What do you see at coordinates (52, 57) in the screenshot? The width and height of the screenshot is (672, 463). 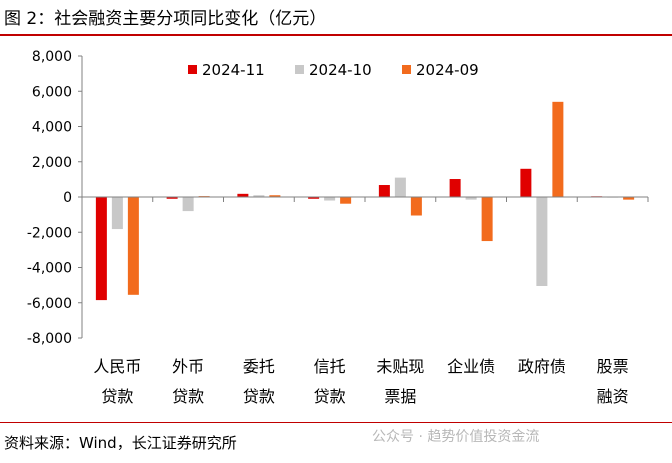 I see `y-tick-label: 8,000` at bounding box center [52, 57].